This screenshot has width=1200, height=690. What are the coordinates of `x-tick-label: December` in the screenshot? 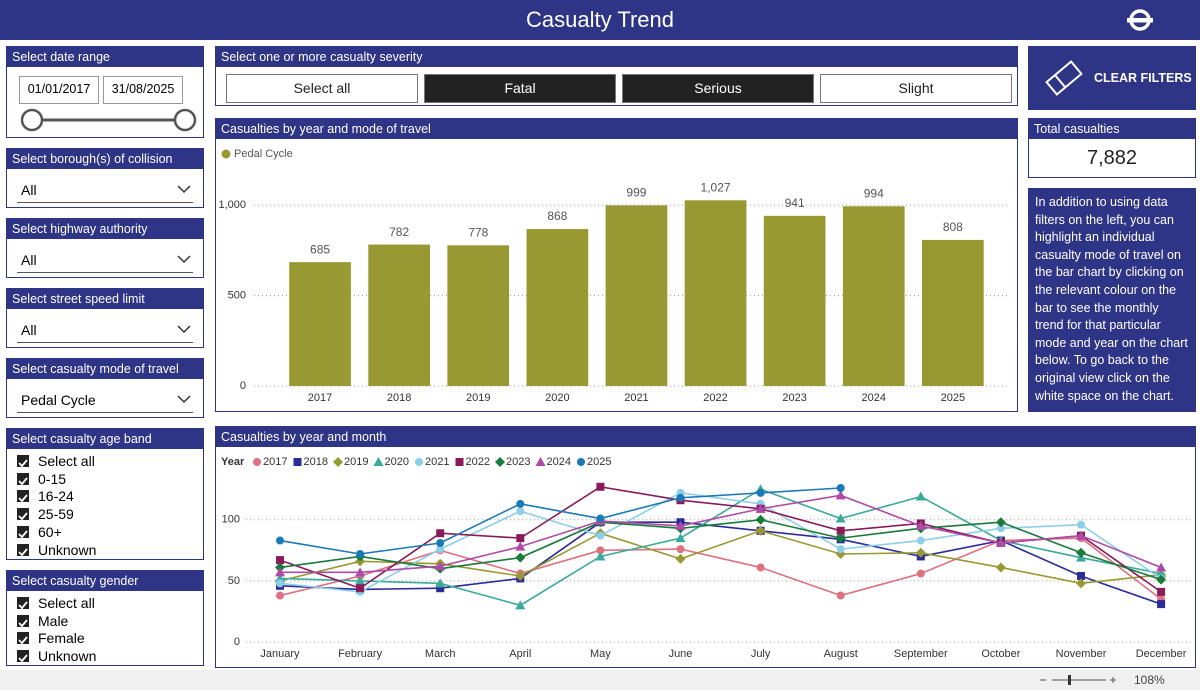 It's located at (1161, 654).